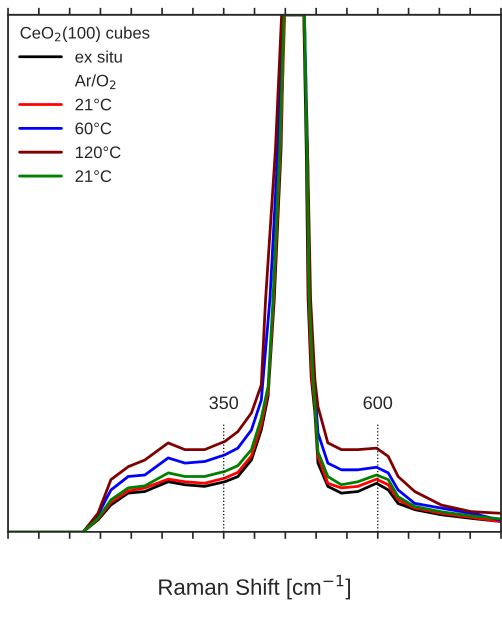 Image resolution: width=502 pixels, height=617 pixels. Describe the element at coordinates (223, 403) in the screenshot. I see `x-tick-label: 350` at that location.